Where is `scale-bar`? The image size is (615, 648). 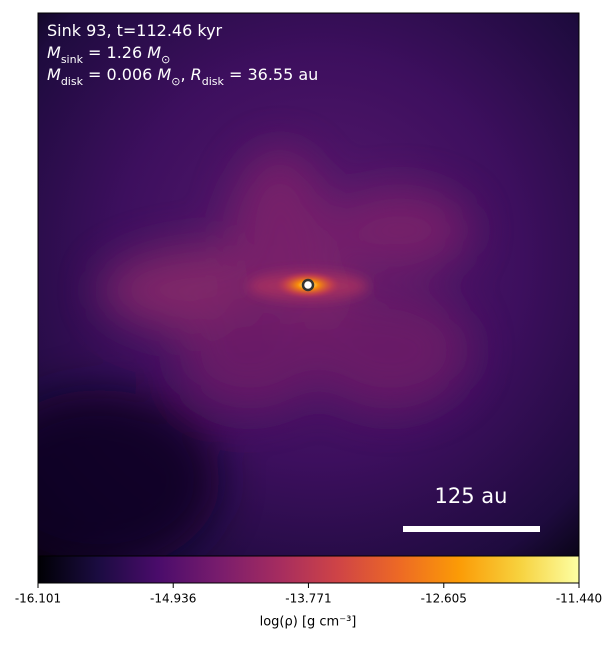
scale-bar is located at coordinates (471, 529).